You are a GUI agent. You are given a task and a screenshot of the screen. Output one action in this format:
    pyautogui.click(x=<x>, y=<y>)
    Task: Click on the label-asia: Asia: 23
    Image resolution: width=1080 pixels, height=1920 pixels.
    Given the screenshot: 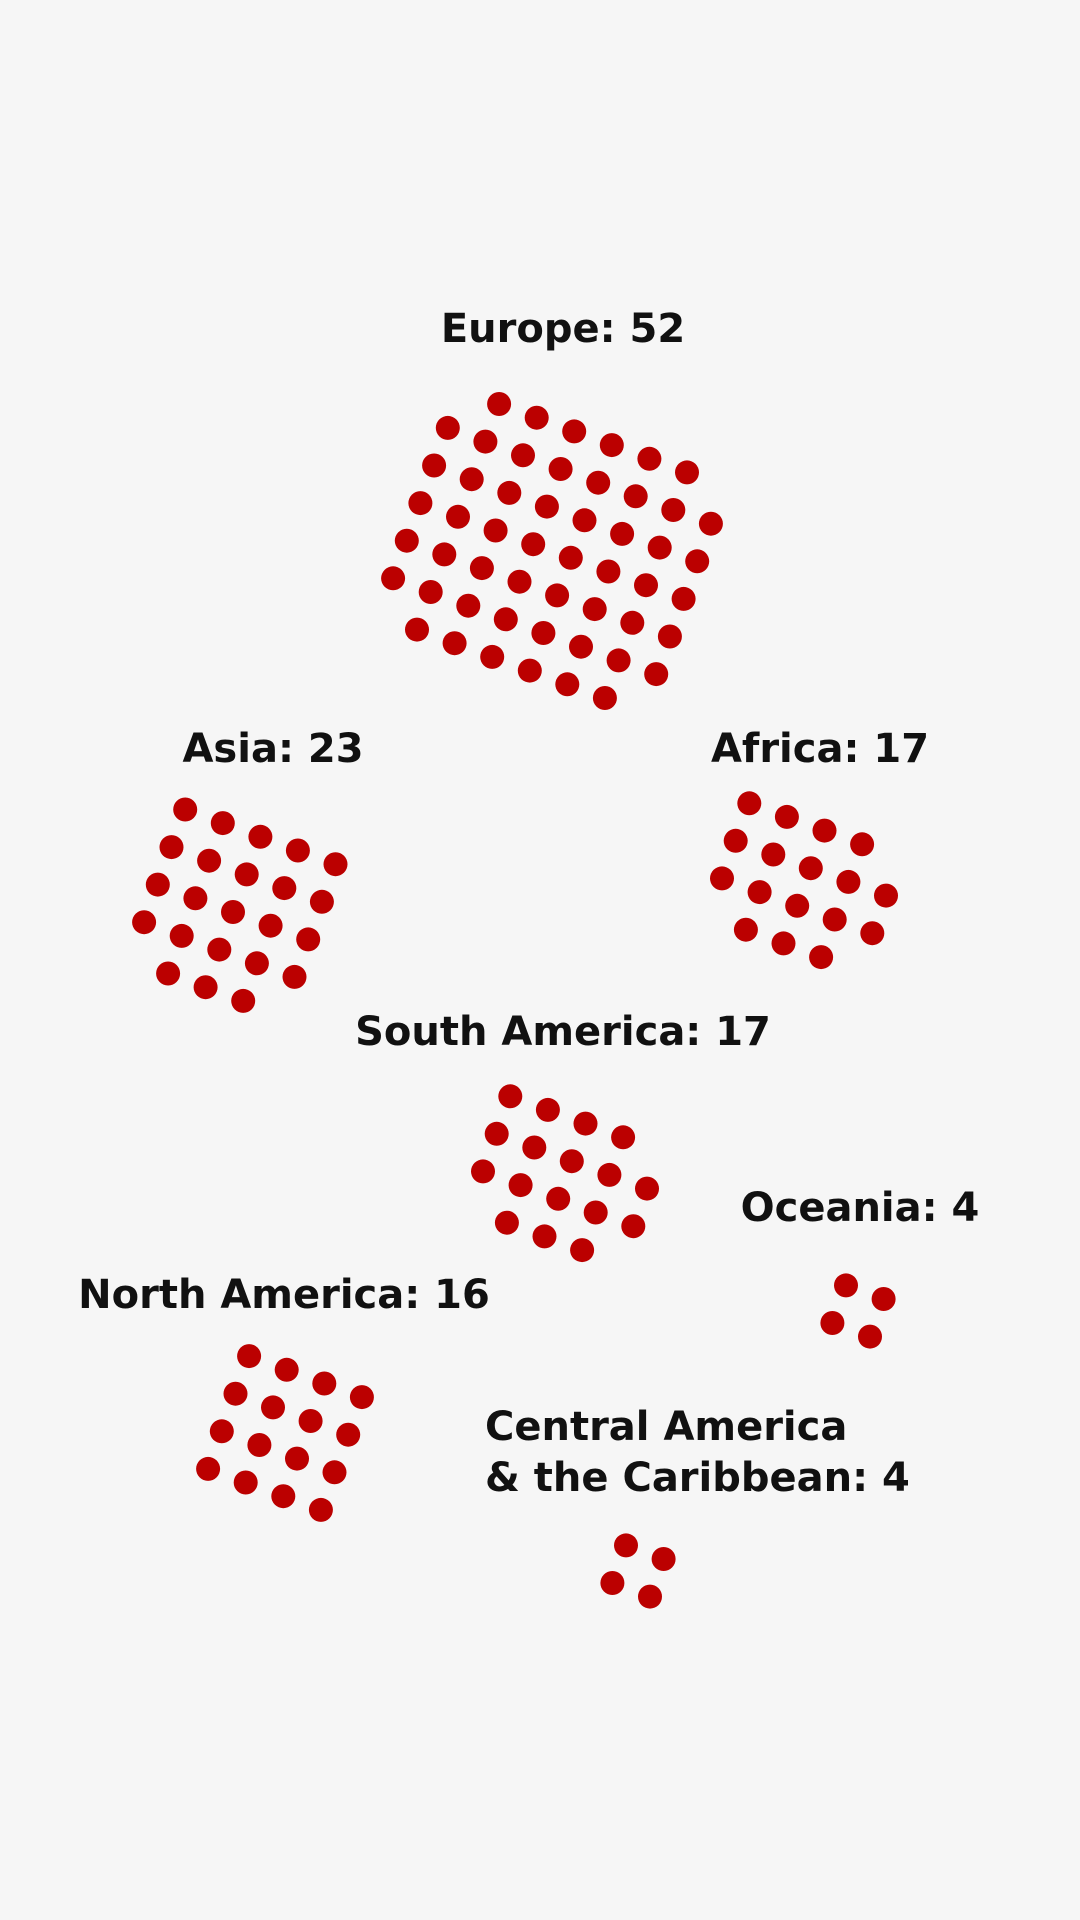 What is the action you would take?
    pyautogui.click(x=272, y=749)
    